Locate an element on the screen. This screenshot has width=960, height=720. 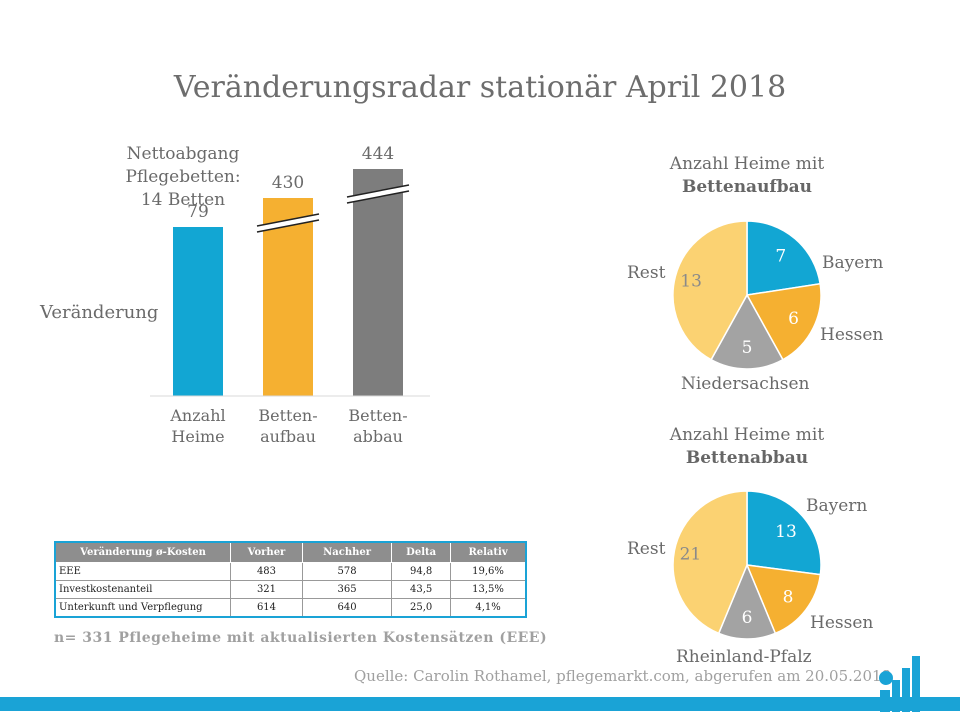
pie2-title-line1: Anzahl Heime mit is located at coordinates (747, 435).